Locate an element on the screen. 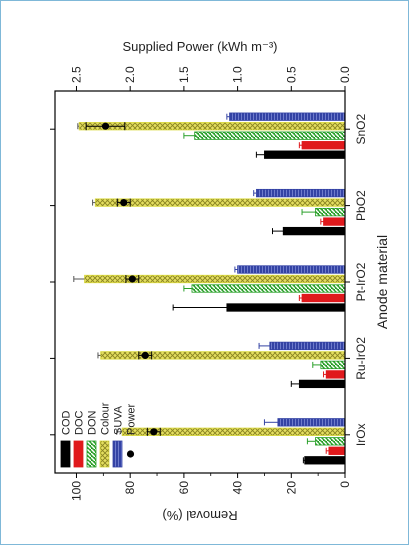  bar-cod-pbo2 is located at coordinates (314, 231).